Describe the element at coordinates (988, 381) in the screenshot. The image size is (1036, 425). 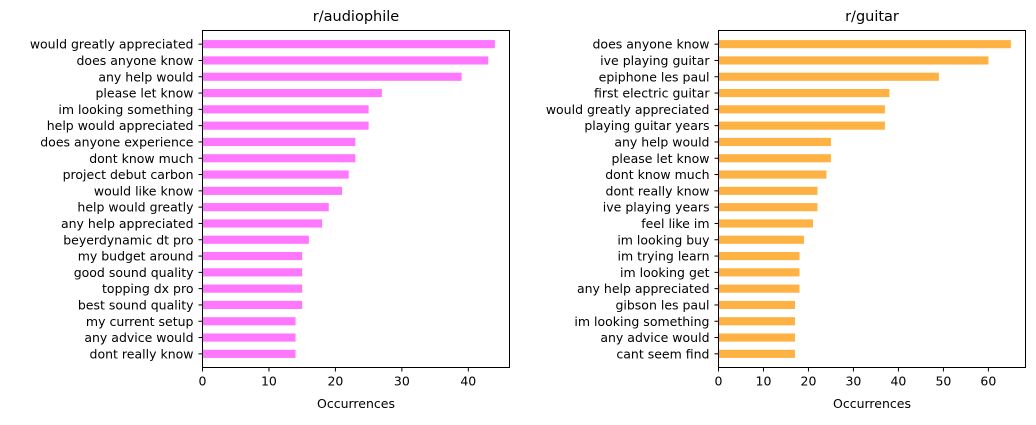
I see `x-tick-label: 60` at that location.